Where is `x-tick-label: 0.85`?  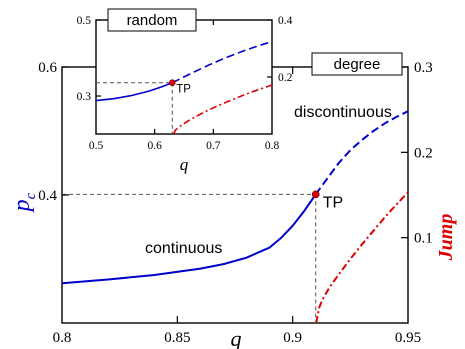 x-tick-label: 0.85 is located at coordinates (177, 338).